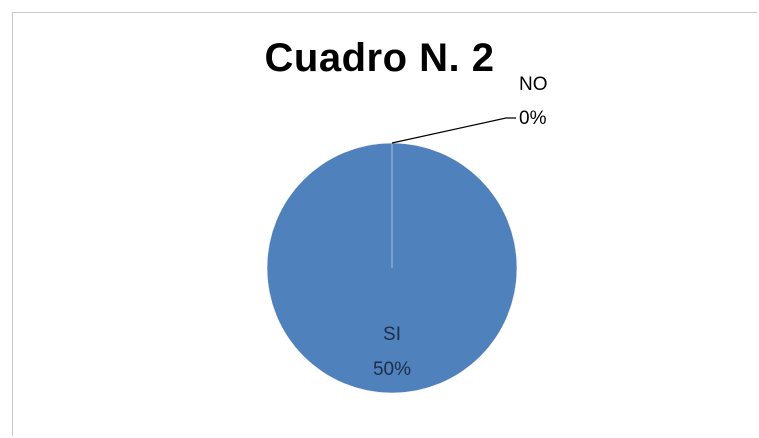 Image resolution: width=759 pixels, height=438 pixels. What do you see at coordinates (392, 369) in the screenshot?
I see `data-label-si-percent: 50%` at bounding box center [392, 369].